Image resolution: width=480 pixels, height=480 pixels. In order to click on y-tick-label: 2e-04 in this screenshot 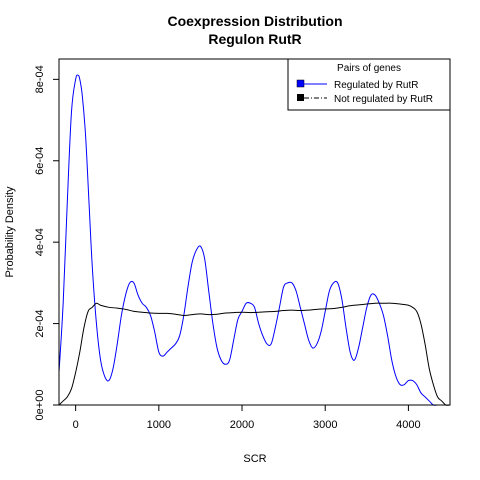, I will do `click(40, 324)`.